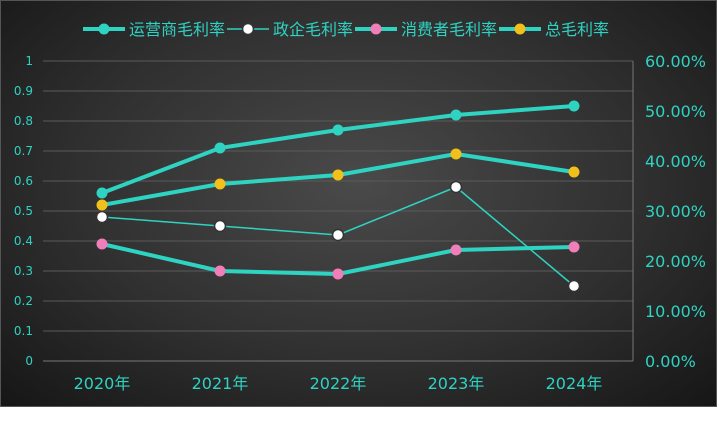 The width and height of the screenshot is (719, 421). Describe the element at coordinates (338, 383) in the screenshot. I see `x-tick-label: 2022年` at that location.